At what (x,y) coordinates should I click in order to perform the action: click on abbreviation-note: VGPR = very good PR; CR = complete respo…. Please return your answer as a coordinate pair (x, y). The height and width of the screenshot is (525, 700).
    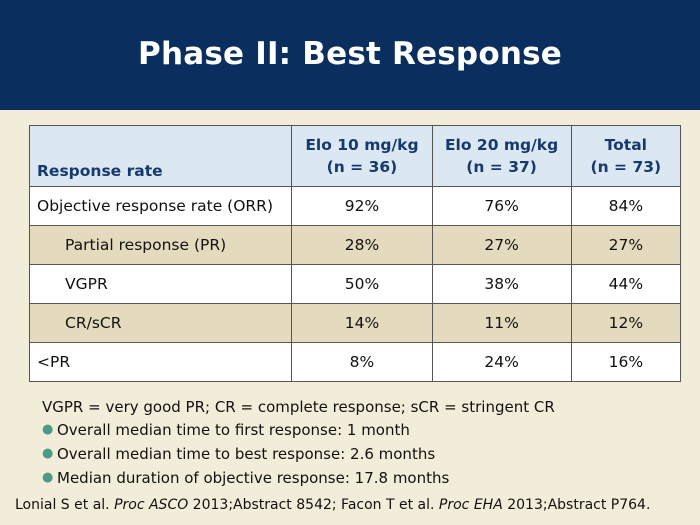
    Looking at the image, I should click on (298, 407).